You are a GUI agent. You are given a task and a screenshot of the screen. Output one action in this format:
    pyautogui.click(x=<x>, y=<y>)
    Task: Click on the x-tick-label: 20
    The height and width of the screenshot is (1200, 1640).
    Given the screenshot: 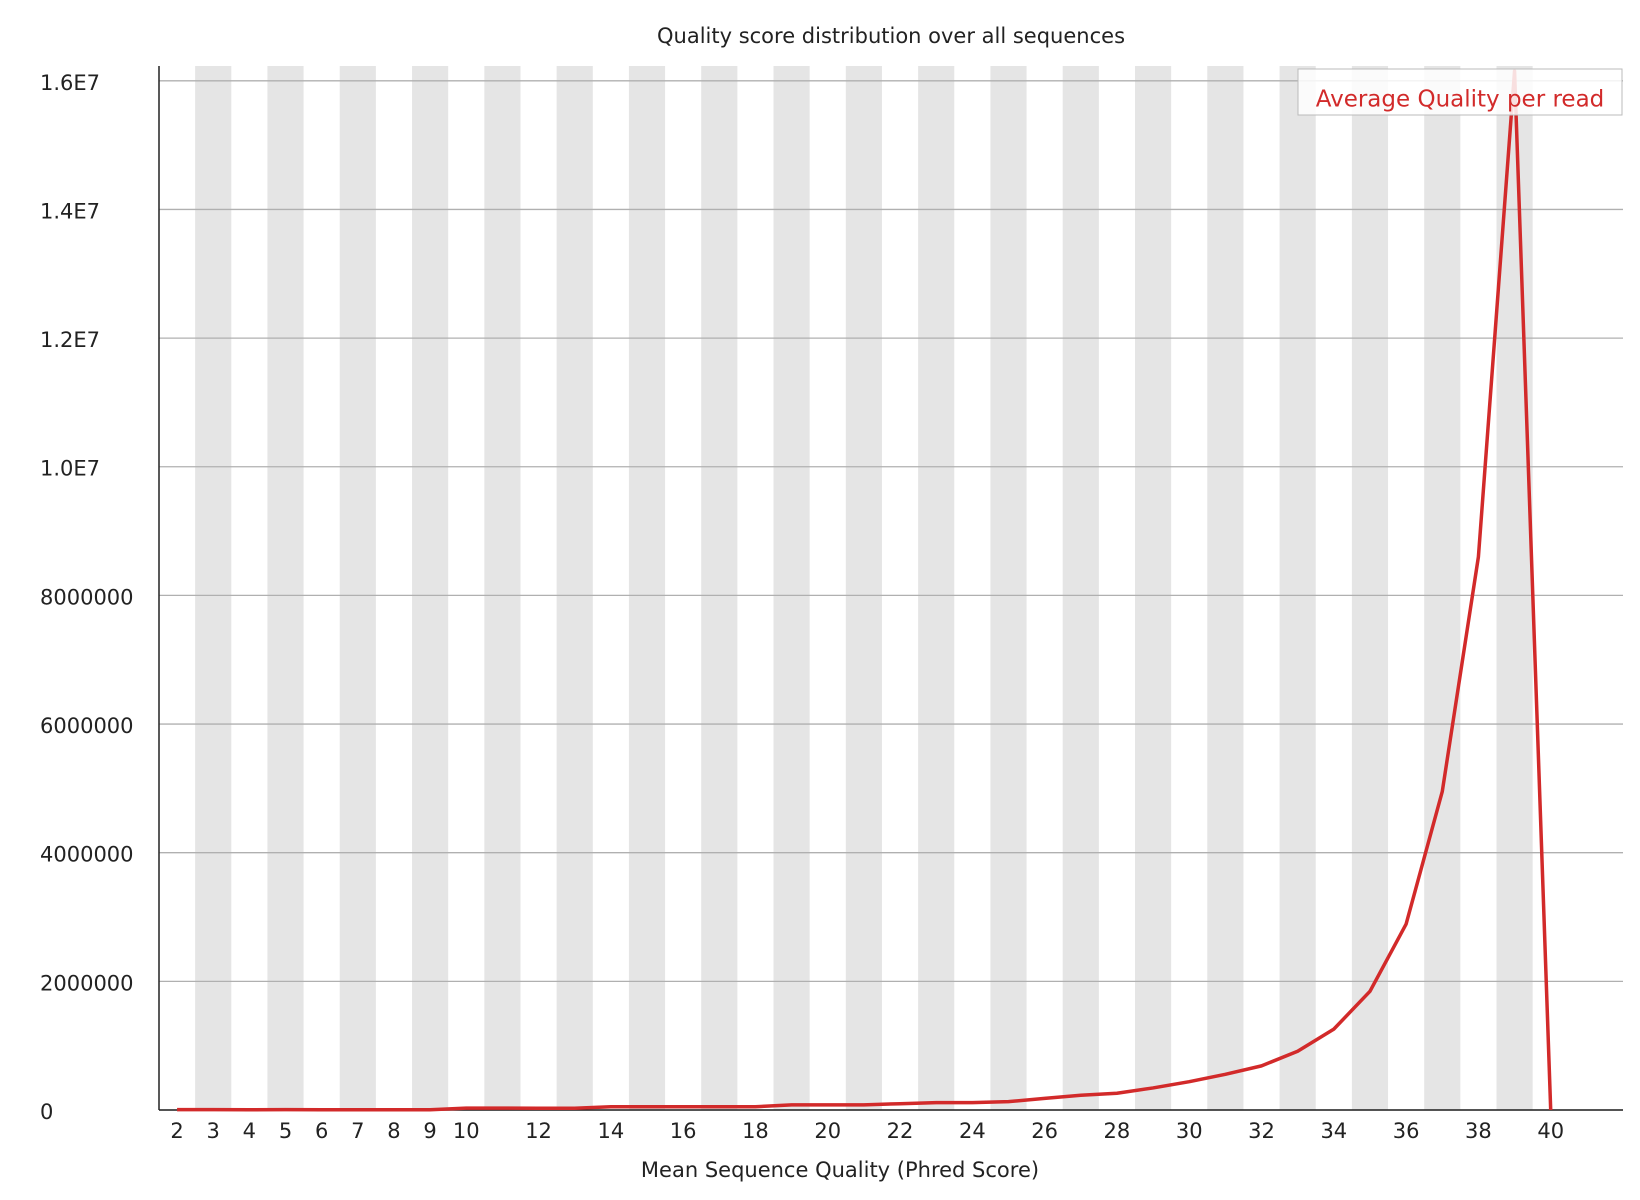 What is the action you would take?
    pyautogui.click(x=827, y=1131)
    